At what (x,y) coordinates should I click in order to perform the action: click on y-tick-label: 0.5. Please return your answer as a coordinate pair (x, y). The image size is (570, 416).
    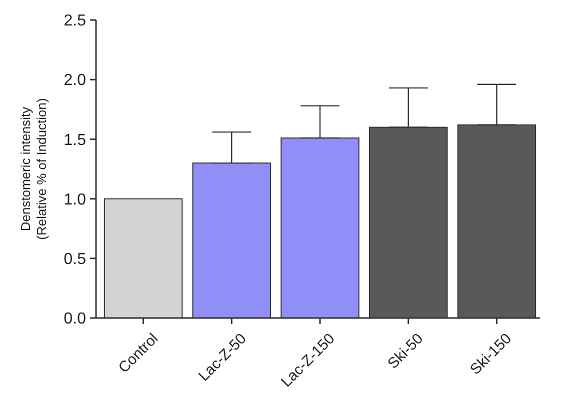
    Looking at the image, I should click on (75, 259).